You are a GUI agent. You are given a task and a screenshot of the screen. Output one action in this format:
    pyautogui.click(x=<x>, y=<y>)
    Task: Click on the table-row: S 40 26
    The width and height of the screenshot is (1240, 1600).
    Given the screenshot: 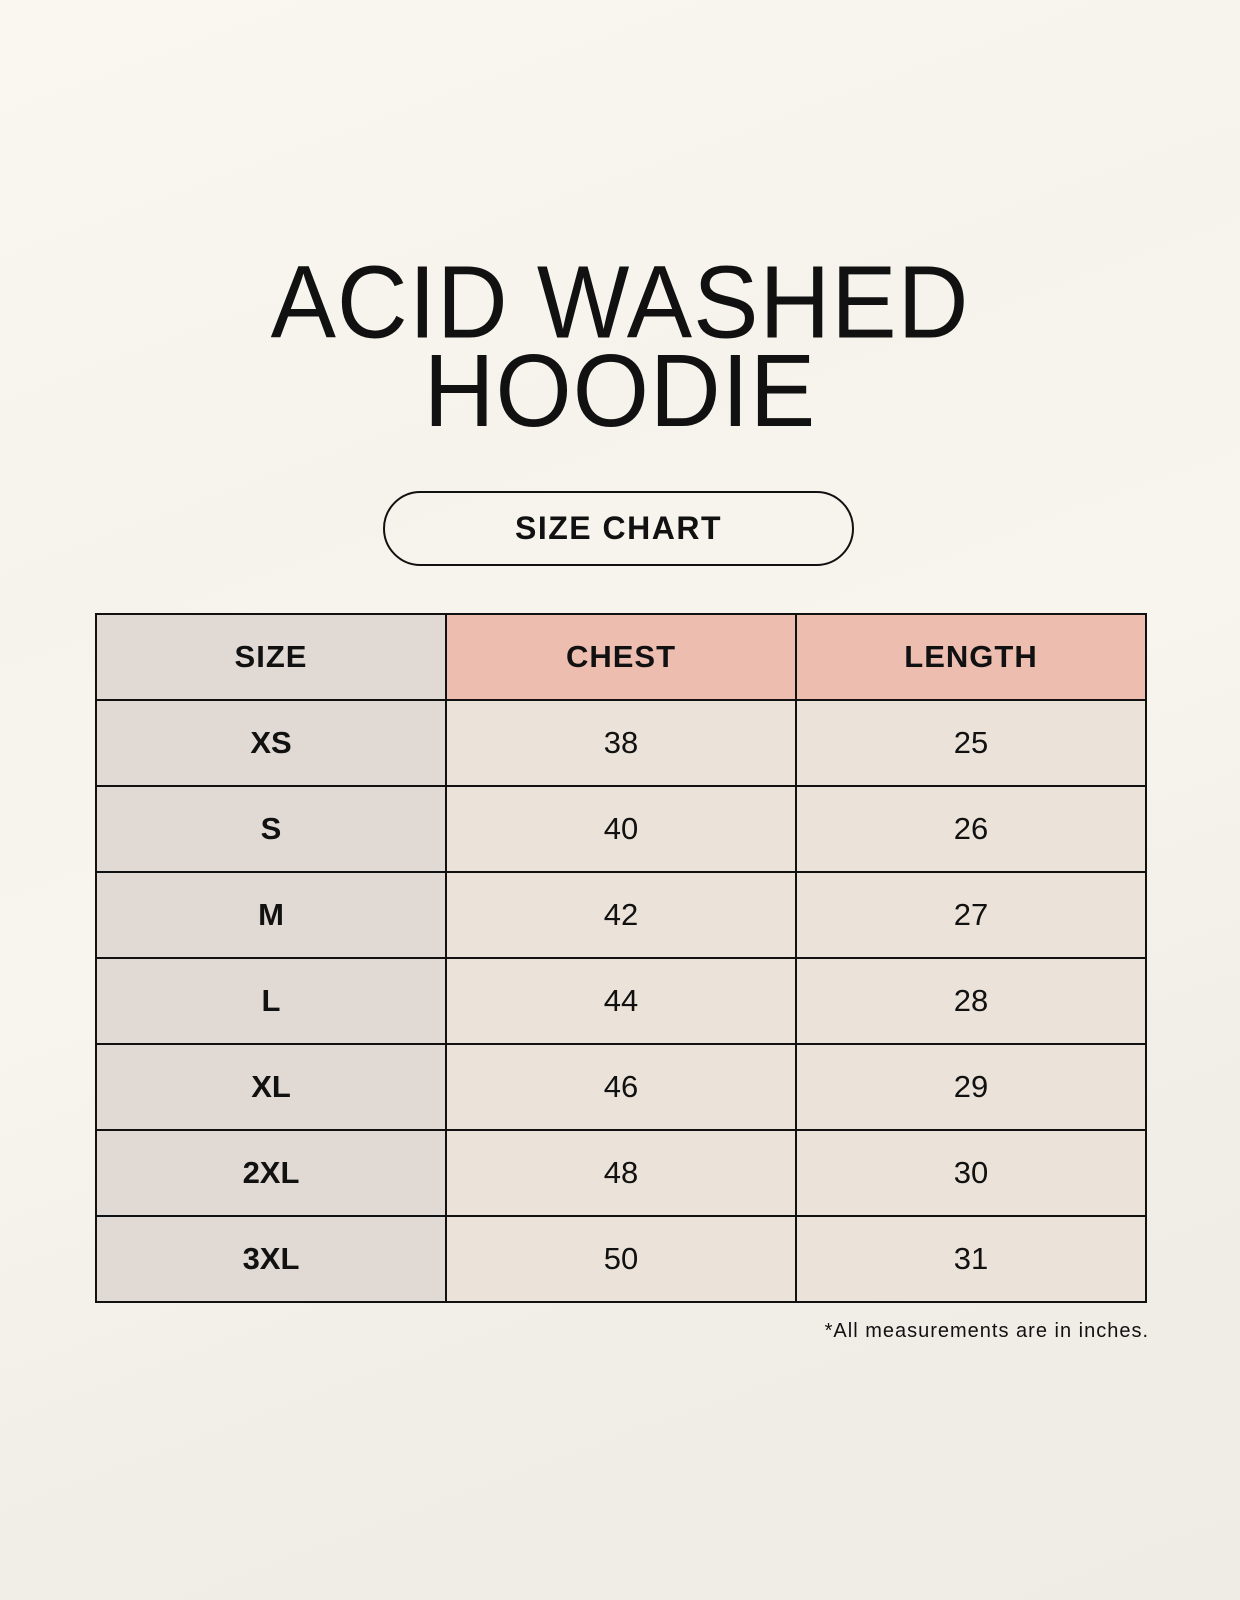 What is the action you would take?
    pyautogui.click(x=621, y=829)
    